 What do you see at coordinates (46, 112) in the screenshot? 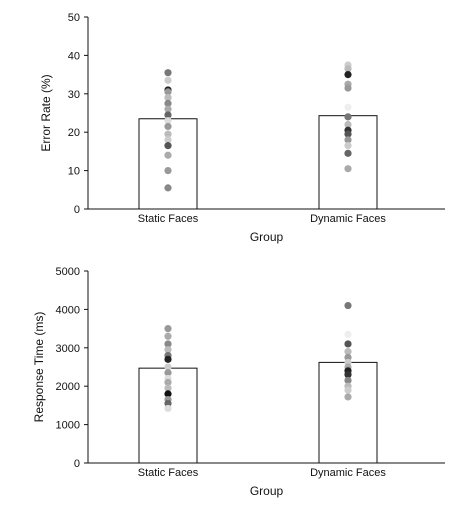
I see `y-axis-title: Error Rate (%)` at bounding box center [46, 112].